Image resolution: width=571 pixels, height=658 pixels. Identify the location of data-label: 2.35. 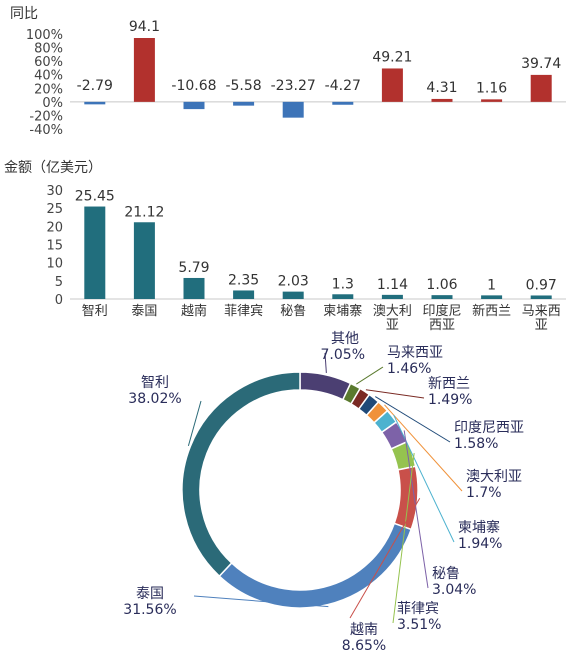
(243, 280).